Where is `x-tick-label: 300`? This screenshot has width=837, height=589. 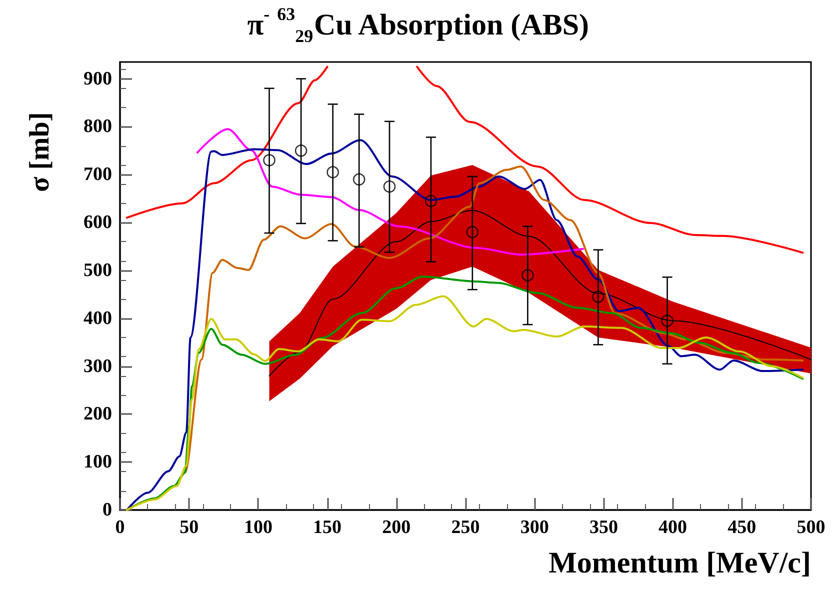
x-tick-label: 300 is located at coordinates (534, 527).